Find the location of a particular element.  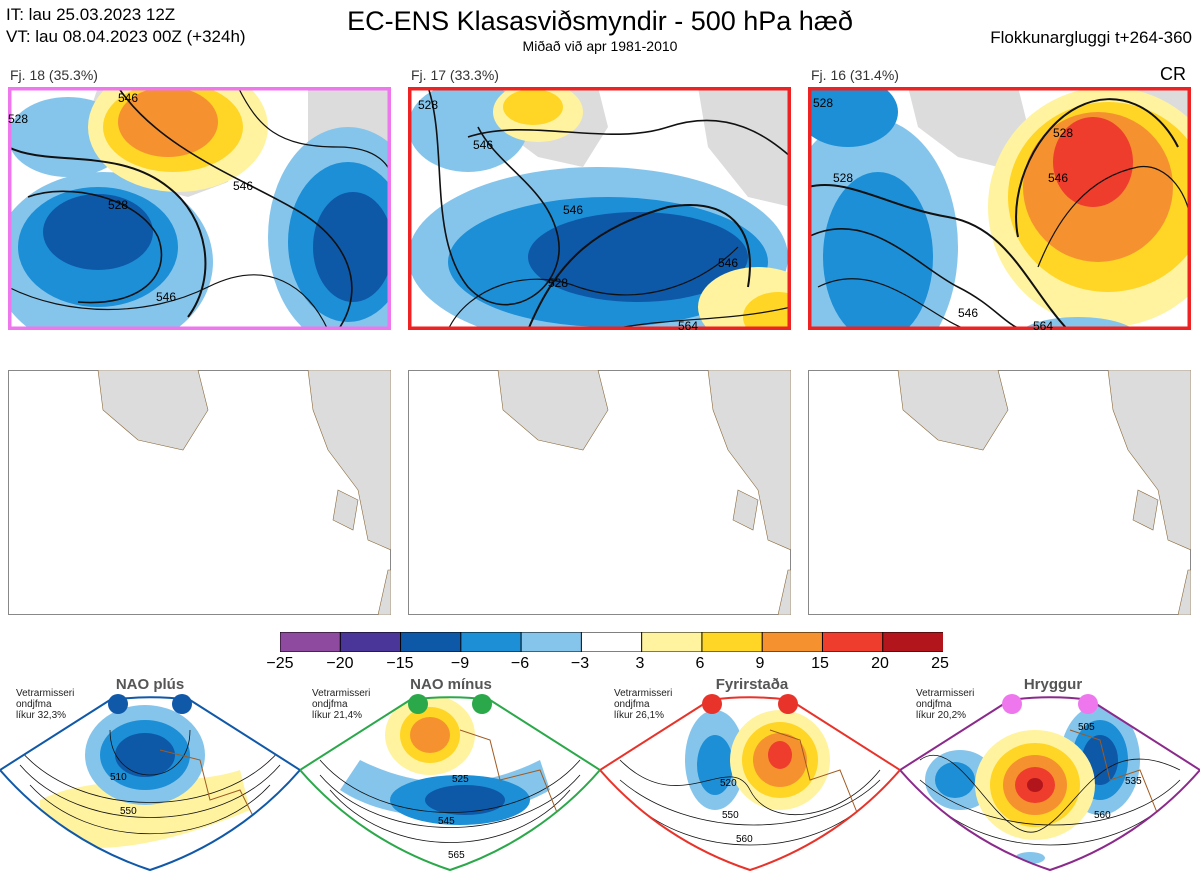

cluster-label-2: Fj. 17 (33.3%) is located at coordinates (455, 75).